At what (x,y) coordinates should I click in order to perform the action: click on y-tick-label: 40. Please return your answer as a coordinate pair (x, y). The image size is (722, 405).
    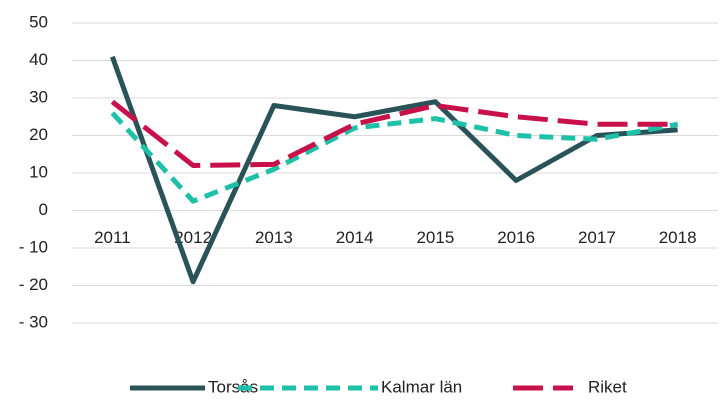
    Looking at the image, I should click on (38, 59).